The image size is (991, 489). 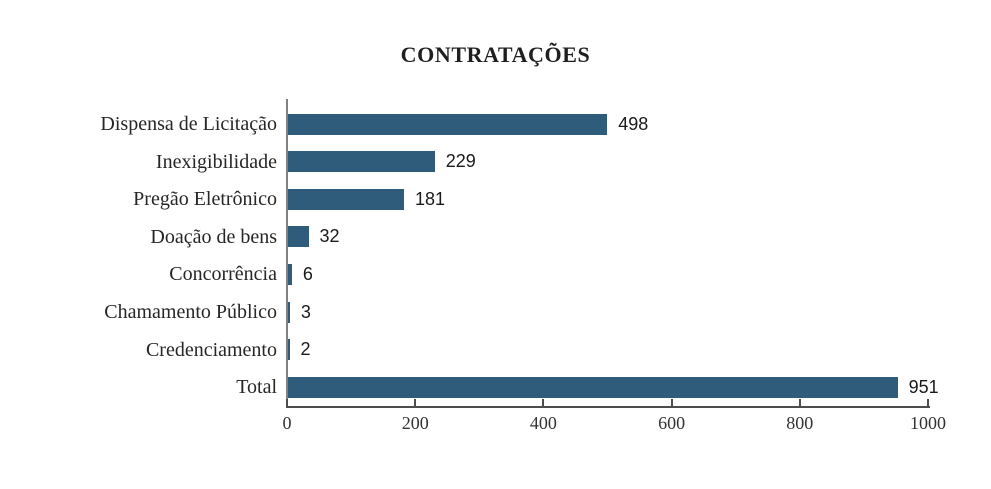 I want to click on chart-title: CONTRATAÇÕES, so click(x=495, y=54).